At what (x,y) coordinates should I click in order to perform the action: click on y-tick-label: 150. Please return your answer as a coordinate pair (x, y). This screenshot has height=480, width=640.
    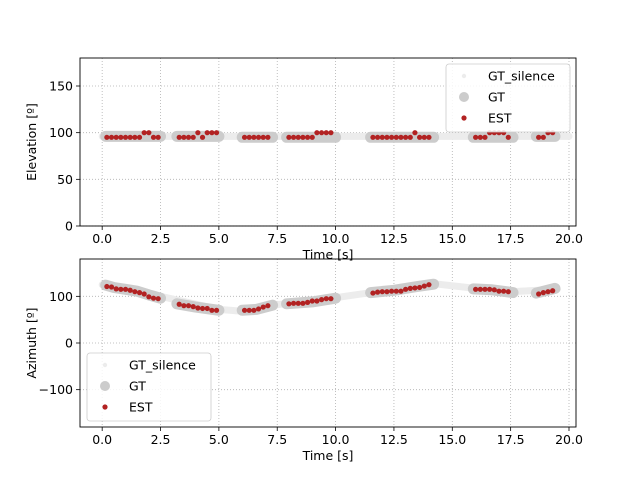
    Looking at the image, I should click on (61, 86).